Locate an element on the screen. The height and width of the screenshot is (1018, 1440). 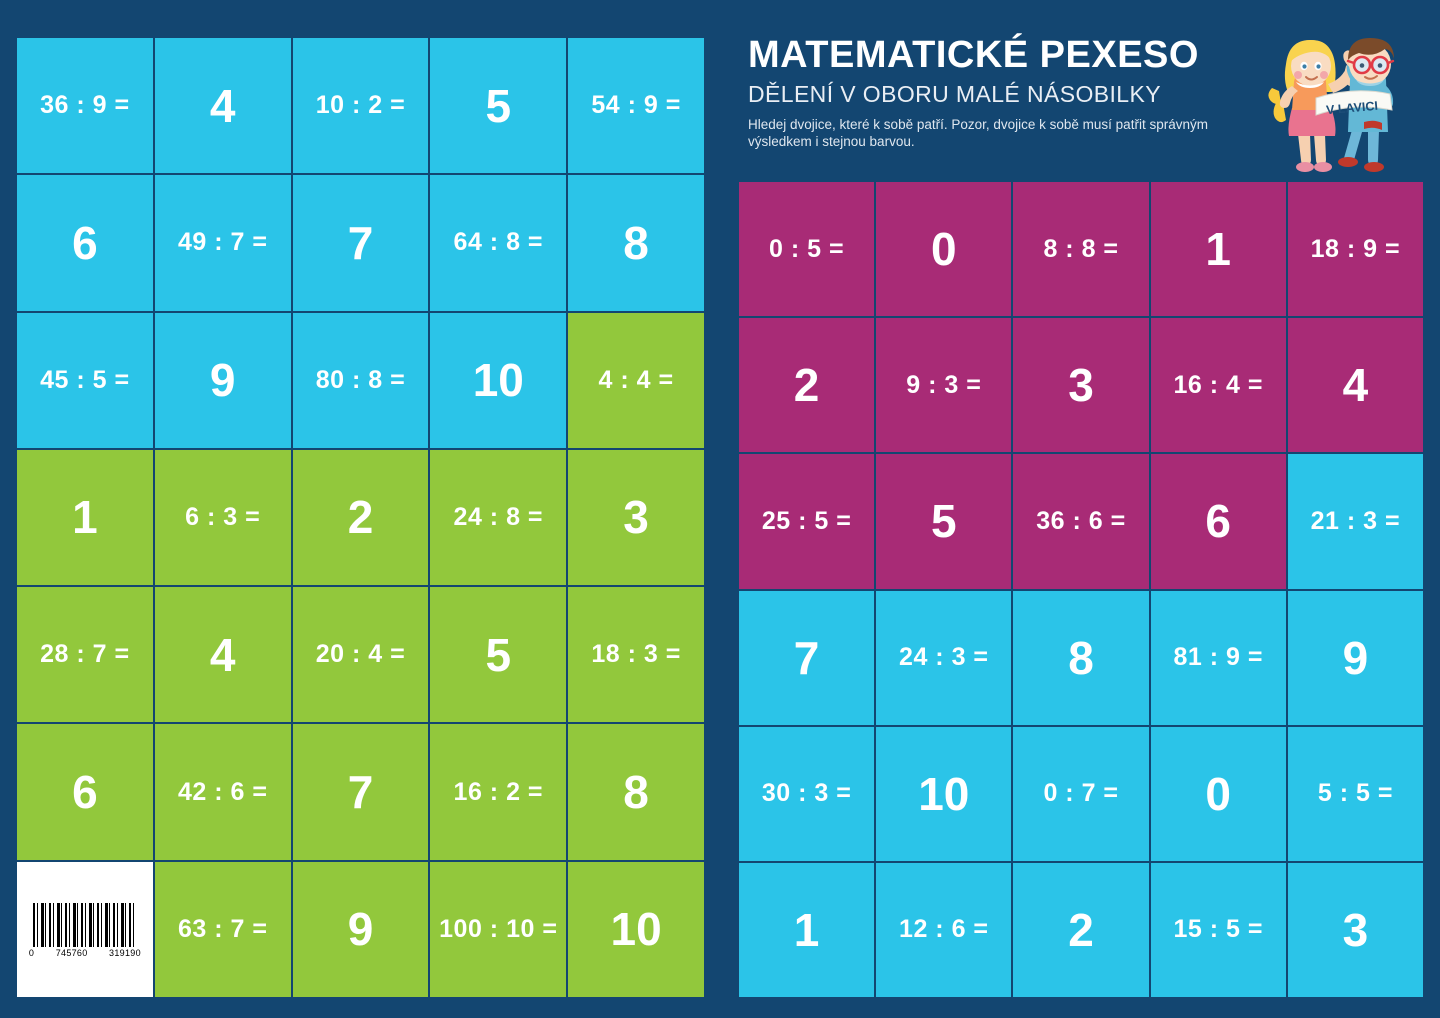
left-question-card: 36 : 9 = is located at coordinates (85, 106).